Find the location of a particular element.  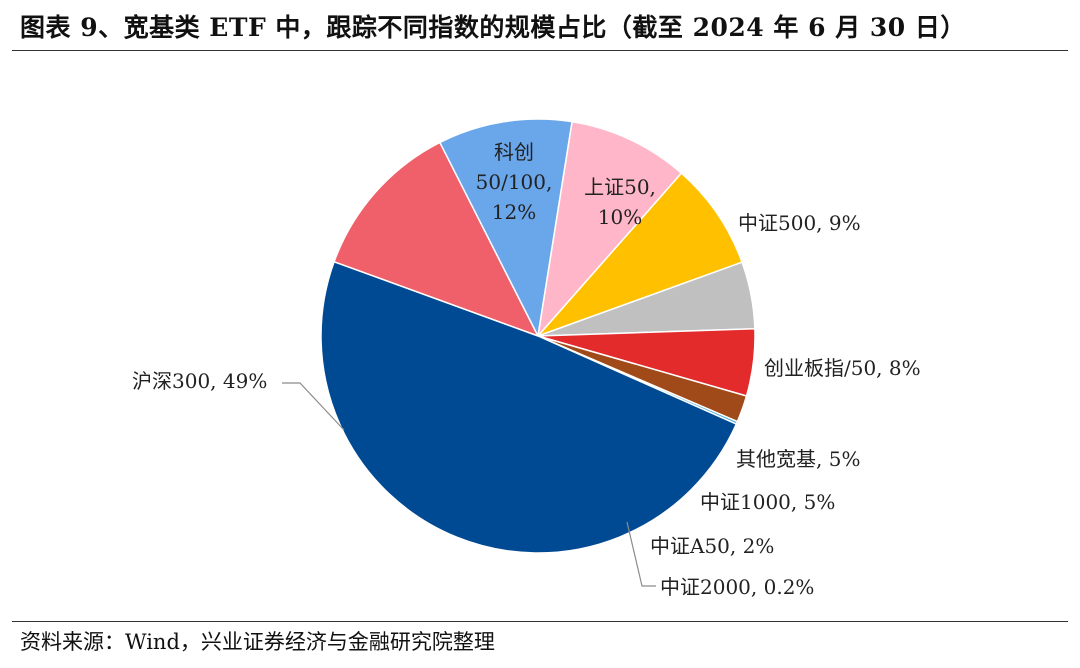

slice-label-6: 中证1000, 5% is located at coordinates (767, 502).